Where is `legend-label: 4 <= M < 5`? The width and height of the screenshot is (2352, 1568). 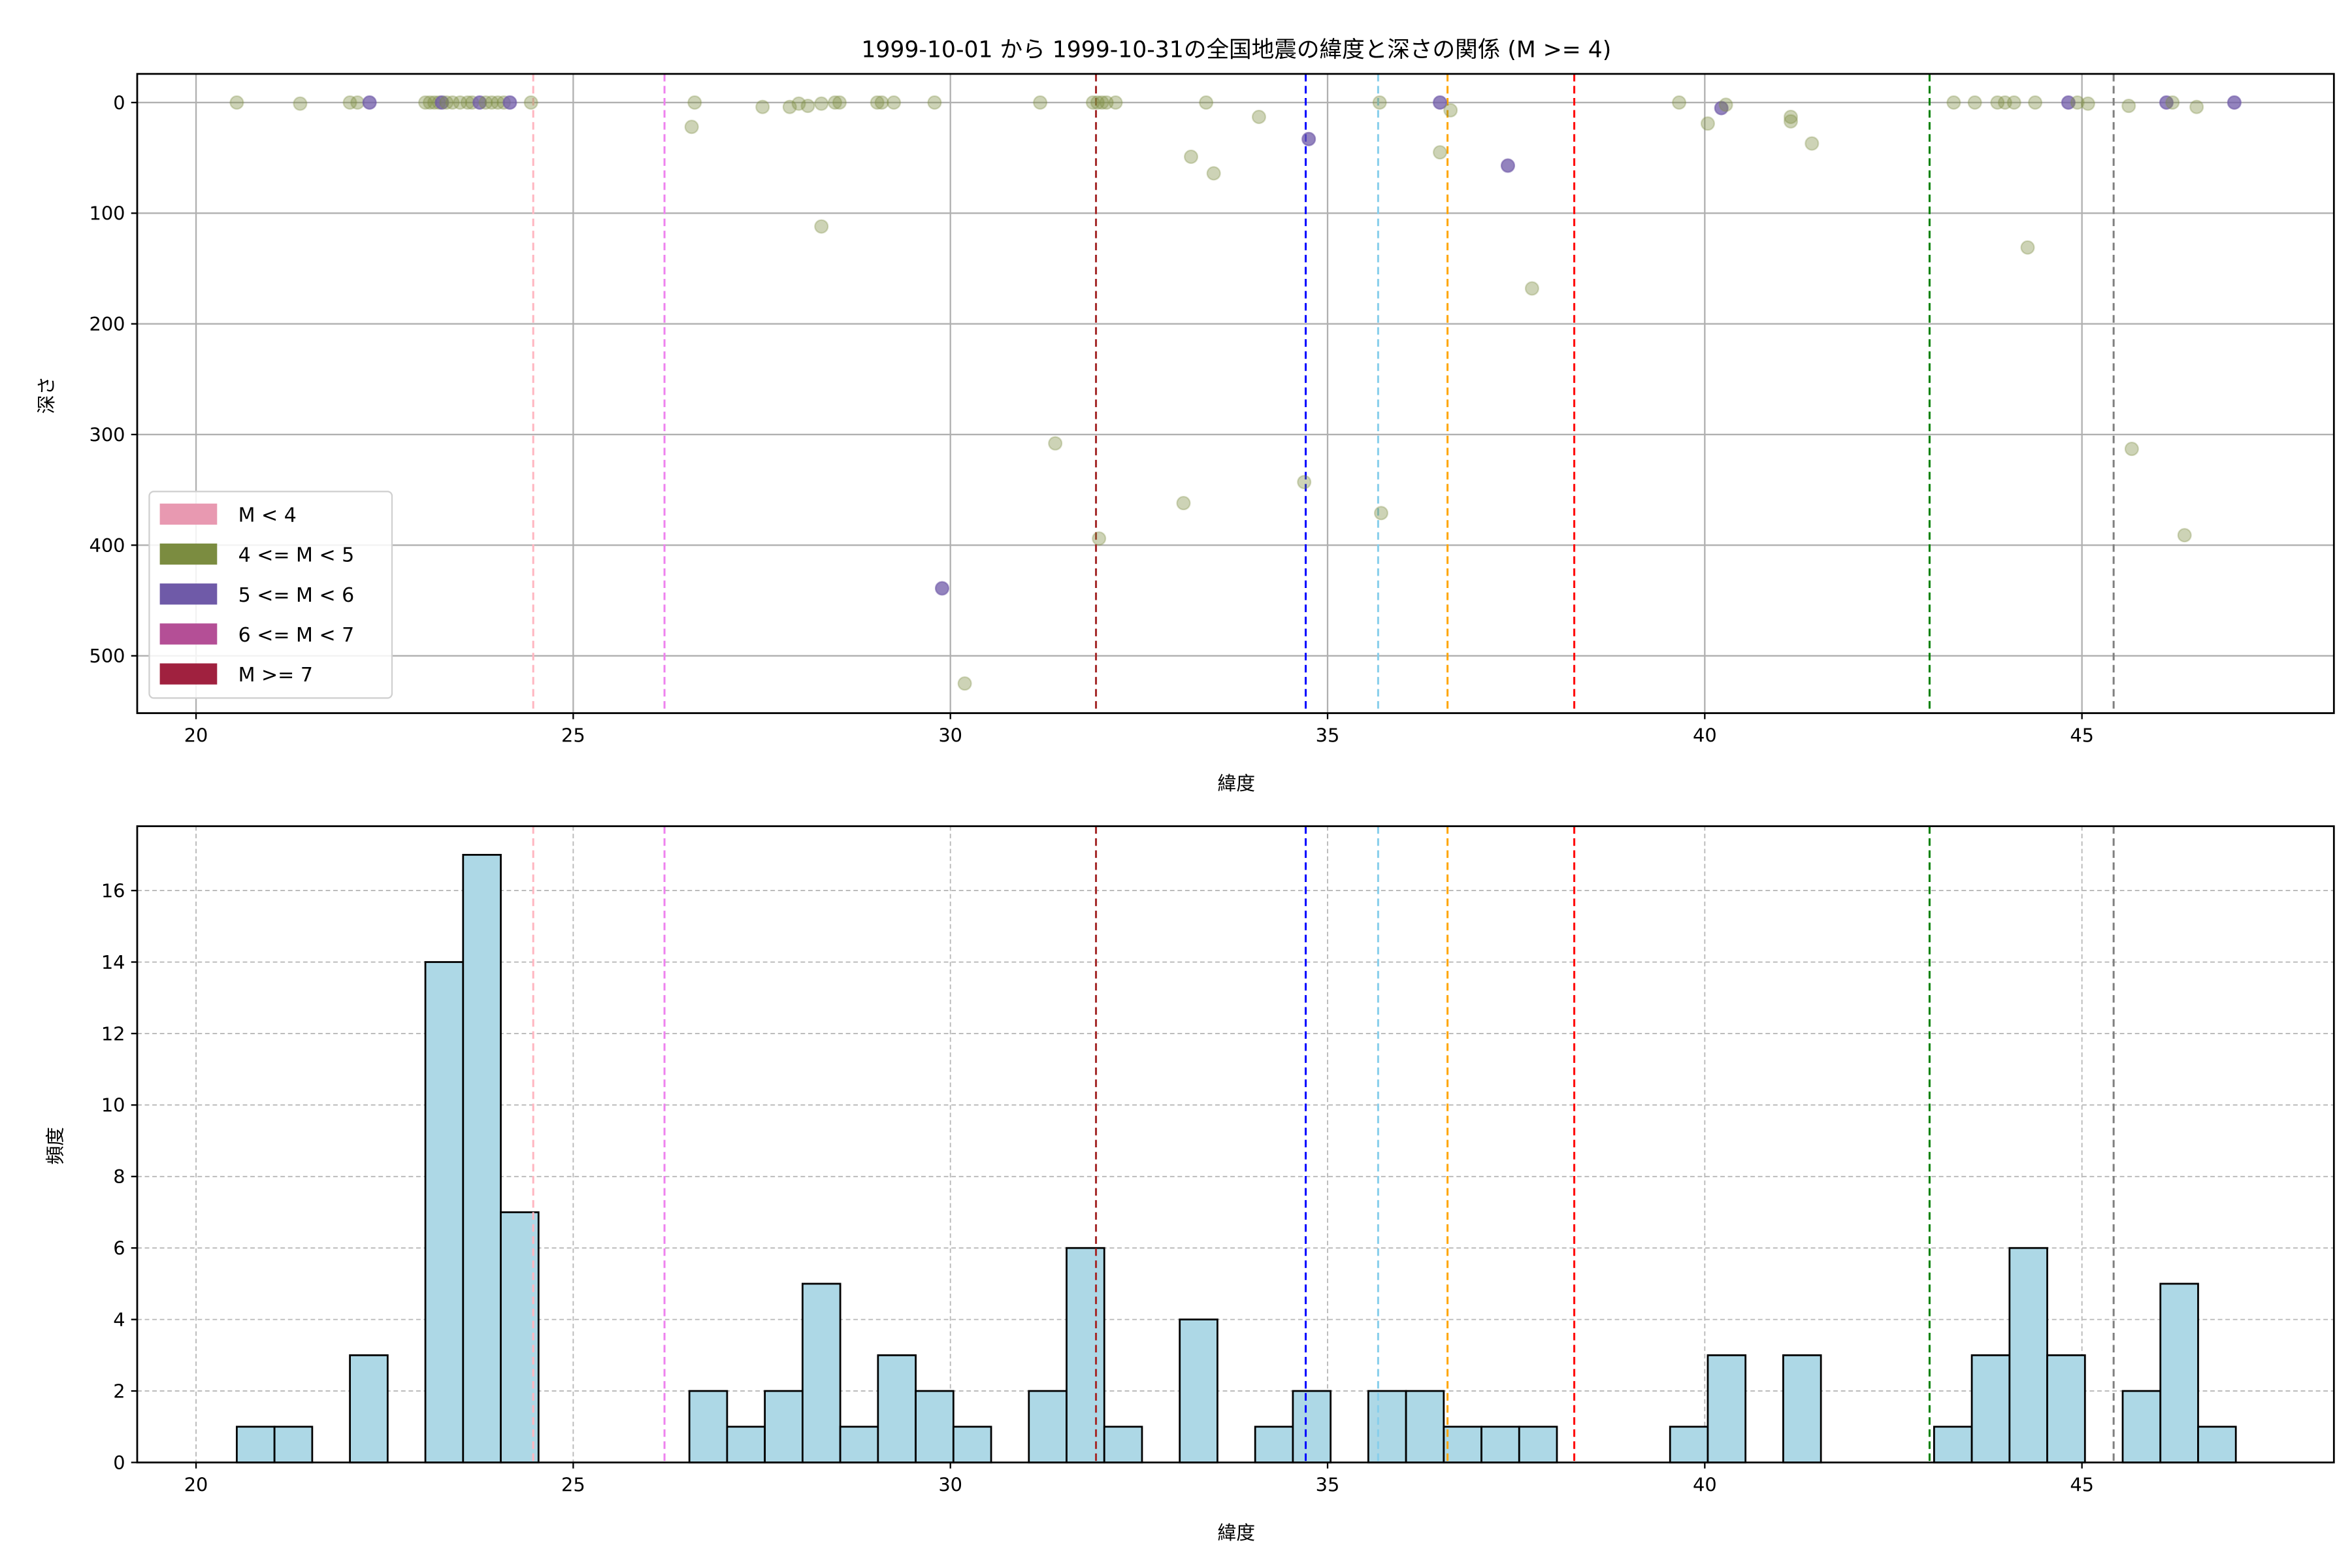
legend-label: 4 <= M < 5 is located at coordinates (296, 555).